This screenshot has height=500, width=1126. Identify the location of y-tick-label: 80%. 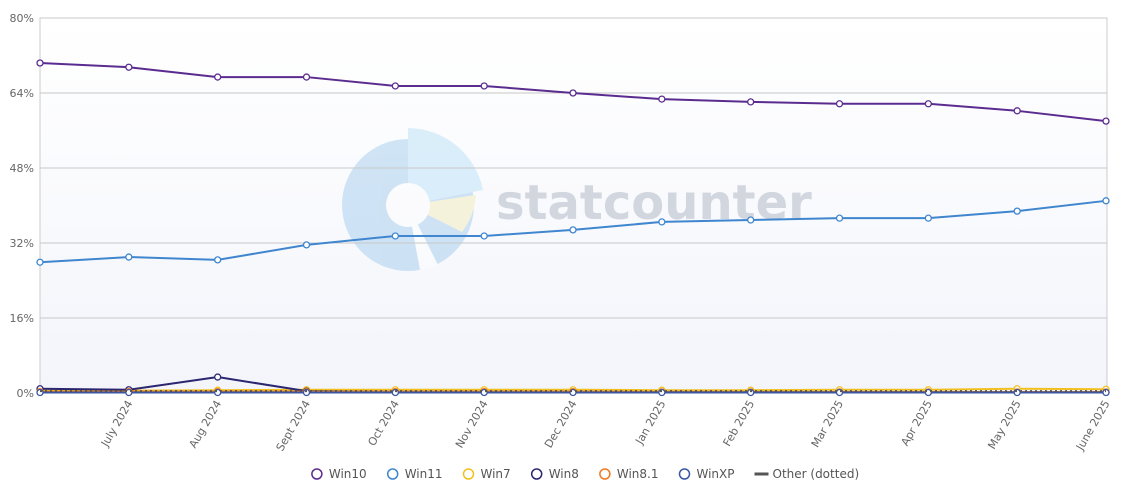
(22, 18).